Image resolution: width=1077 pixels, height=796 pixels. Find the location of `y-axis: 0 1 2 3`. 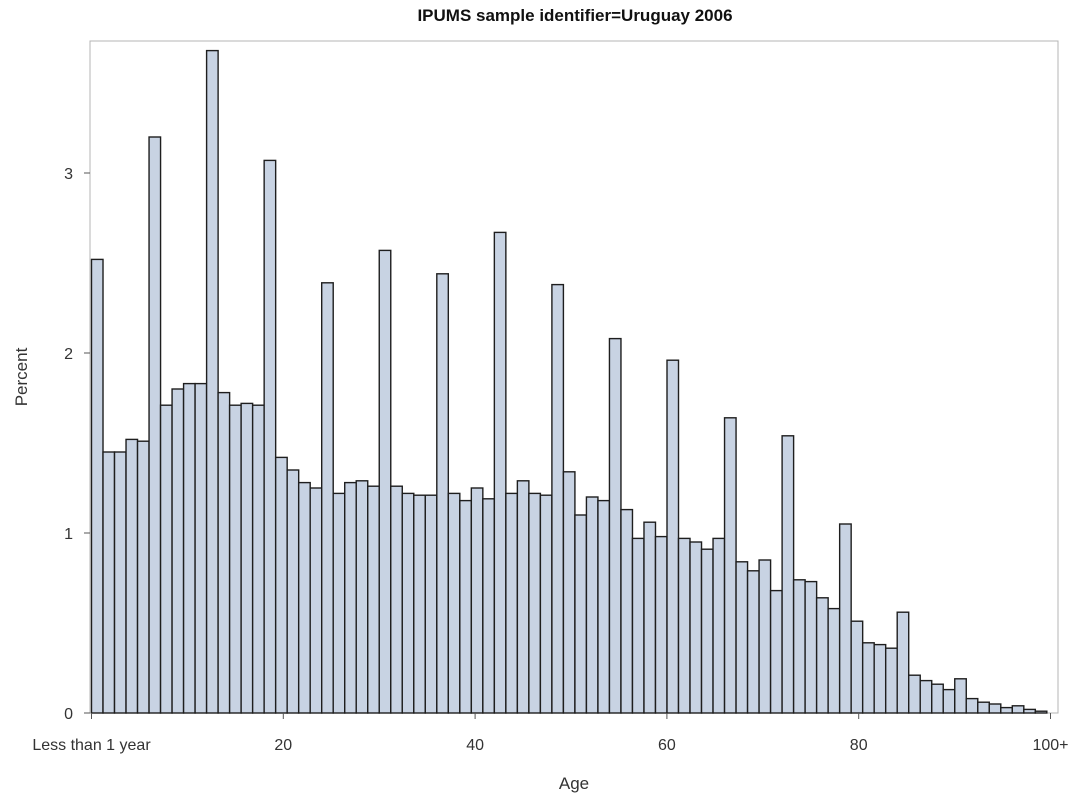

y-axis: 0 1 2 3 is located at coordinates (77, 444).